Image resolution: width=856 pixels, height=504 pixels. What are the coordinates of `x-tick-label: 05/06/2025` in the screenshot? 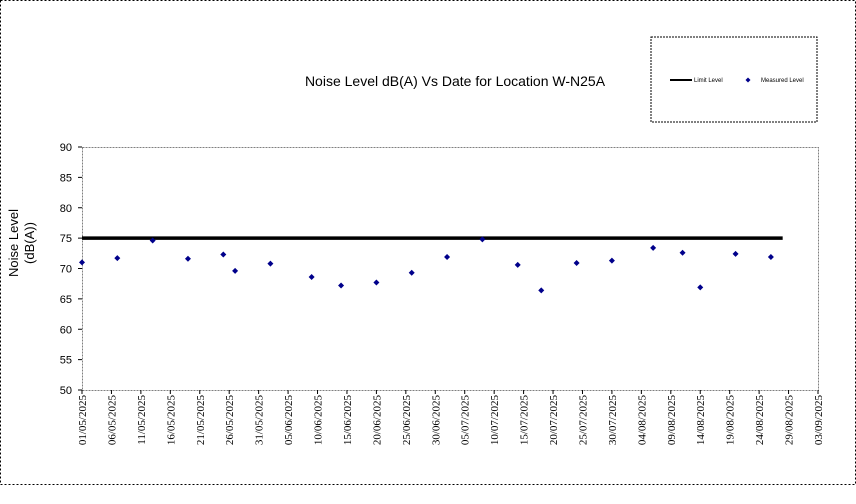 It's located at (289, 420).